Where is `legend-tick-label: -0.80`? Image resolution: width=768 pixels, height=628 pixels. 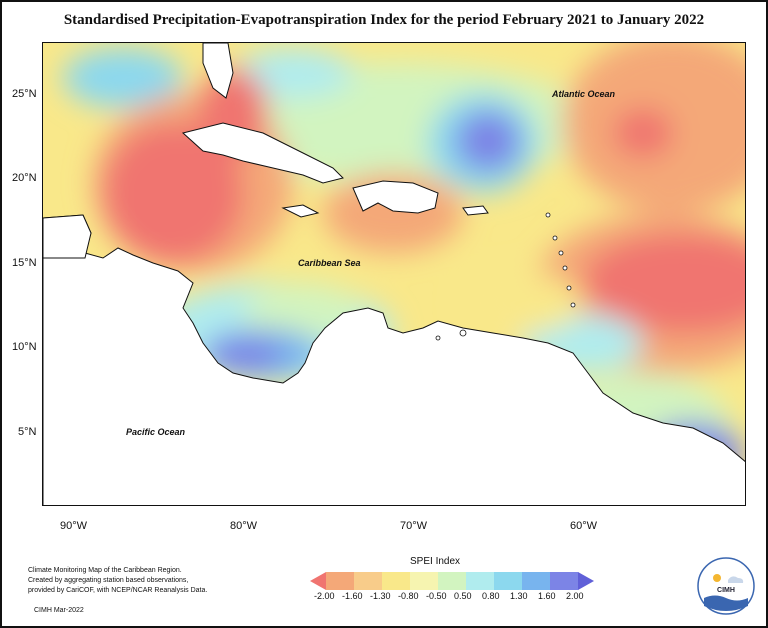 legend-tick-label: -0.80 is located at coordinates (408, 596).